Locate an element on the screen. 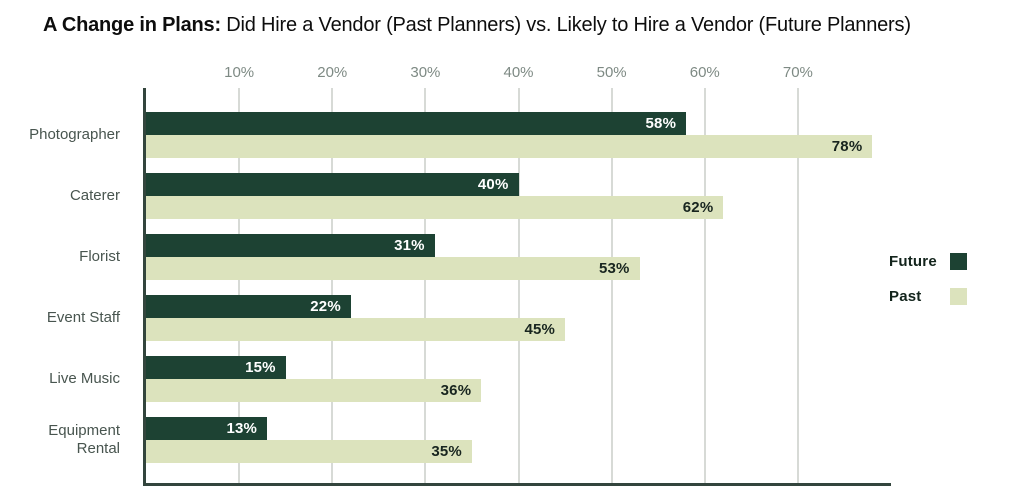 Image resolution: width=1024 pixels, height=504 pixels. bar-value-label: 22% is located at coordinates (325, 306).